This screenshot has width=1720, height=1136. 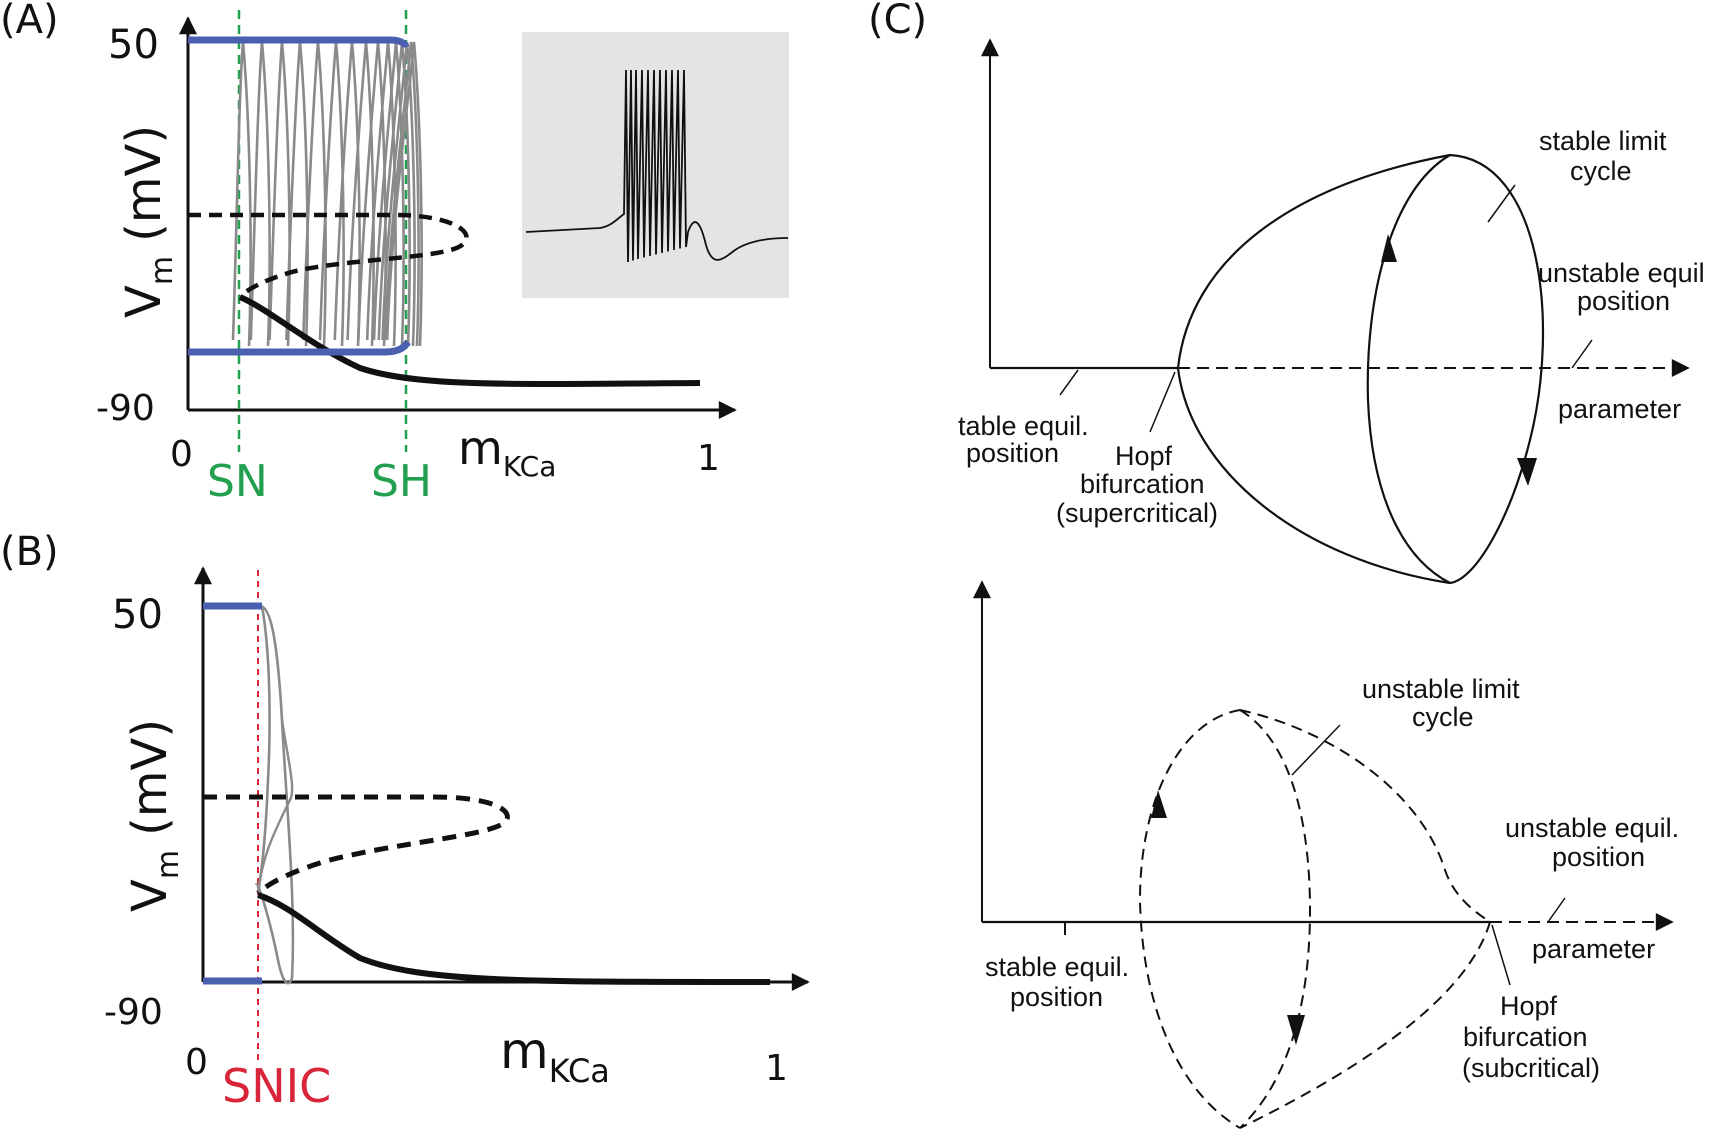 I want to click on c-bot-unstable-limit-1: unstable limit, so click(x=1441, y=689).